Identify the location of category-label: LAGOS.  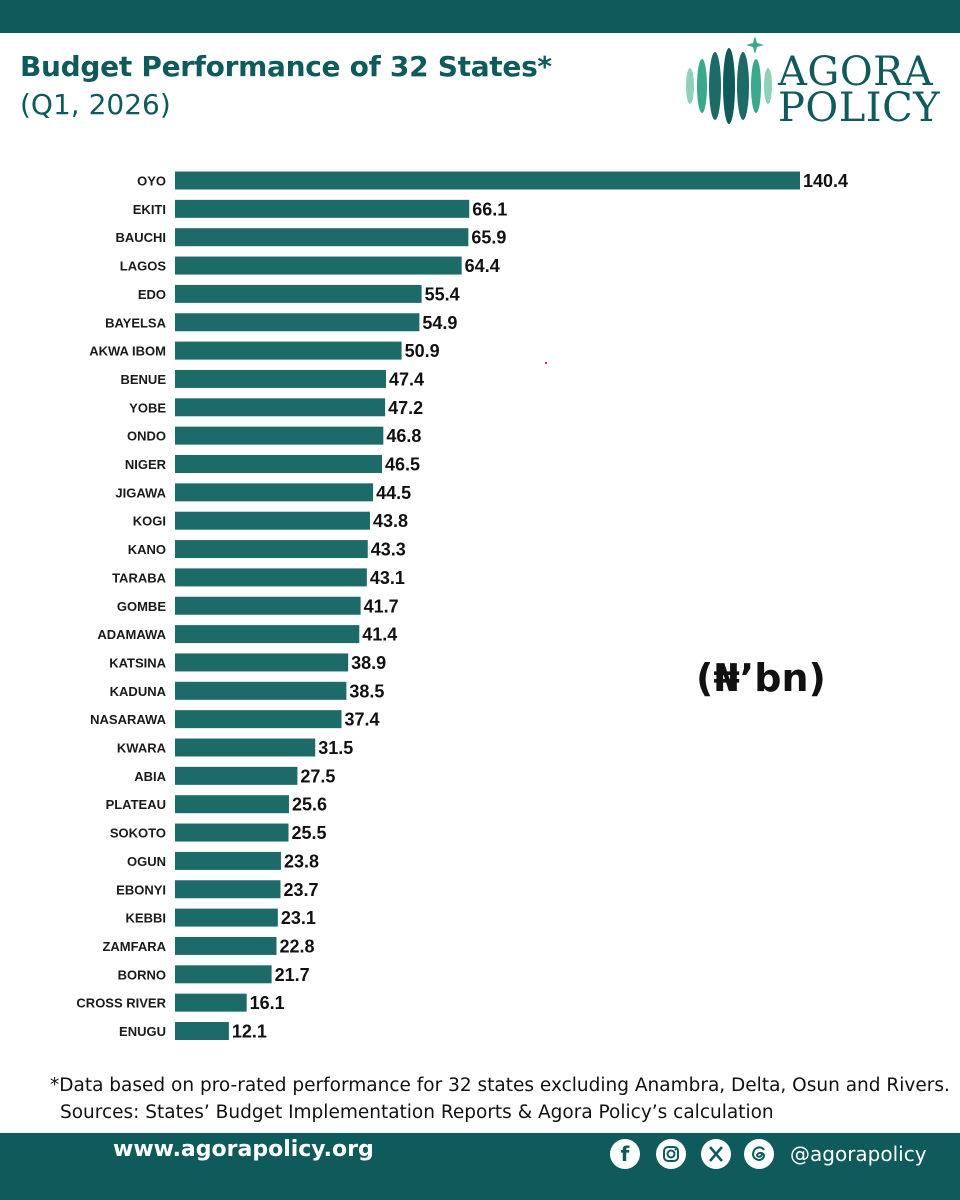
(143, 266).